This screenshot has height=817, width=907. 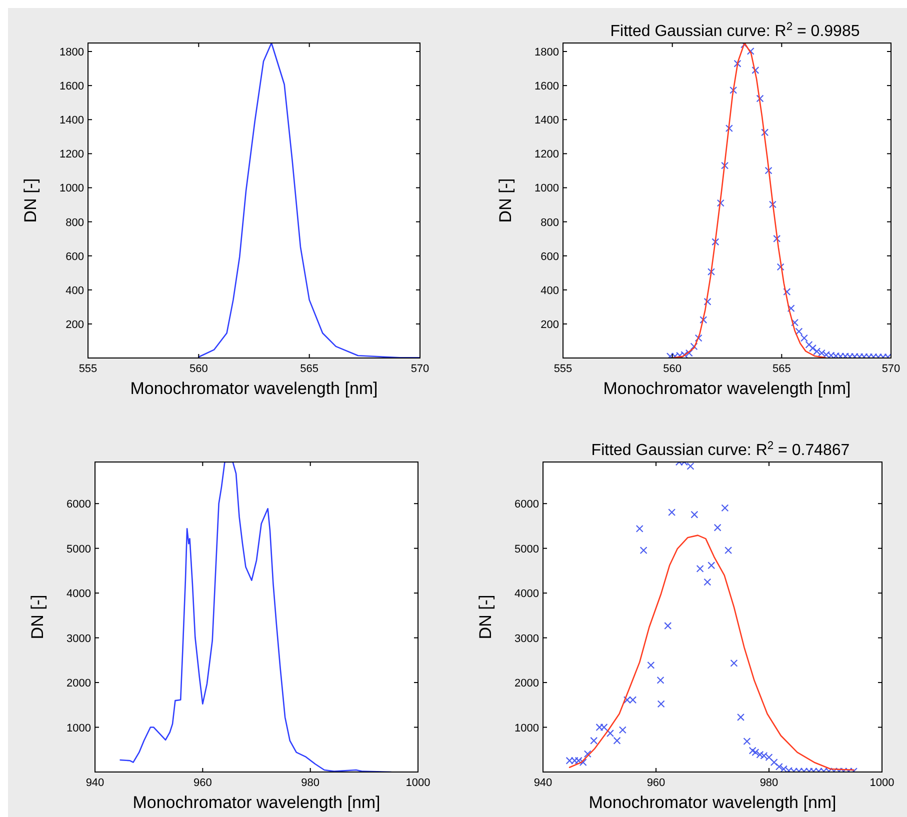 I want to click on chart-title: Fitted Gaussian curve: R$^{2}$ = 0.9985, so click(x=735, y=30).